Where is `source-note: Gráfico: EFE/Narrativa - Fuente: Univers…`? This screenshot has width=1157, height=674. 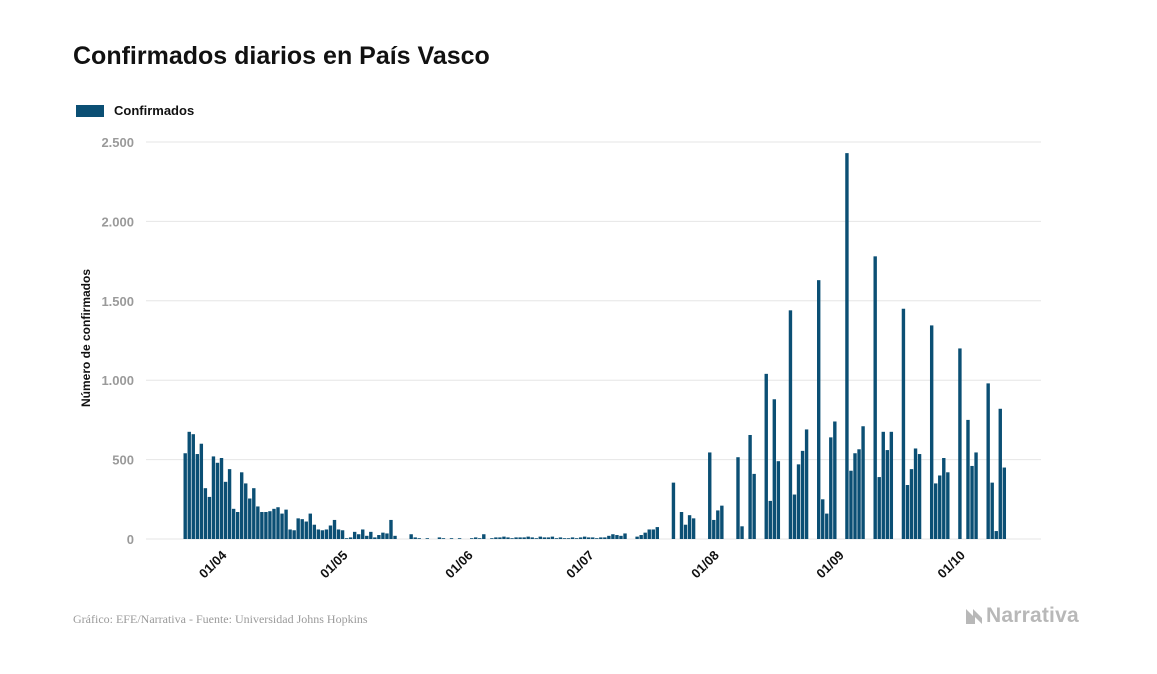
source-note: Gráfico: EFE/Narrativa - Fuente: Univers… is located at coordinates (220, 619).